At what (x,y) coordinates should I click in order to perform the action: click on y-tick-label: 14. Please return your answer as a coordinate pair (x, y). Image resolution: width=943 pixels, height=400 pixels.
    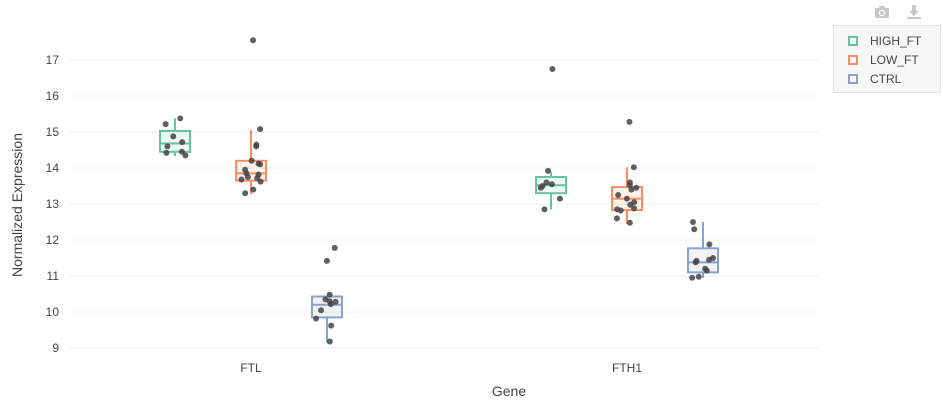
    Looking at the image, I should click on (53, 168).